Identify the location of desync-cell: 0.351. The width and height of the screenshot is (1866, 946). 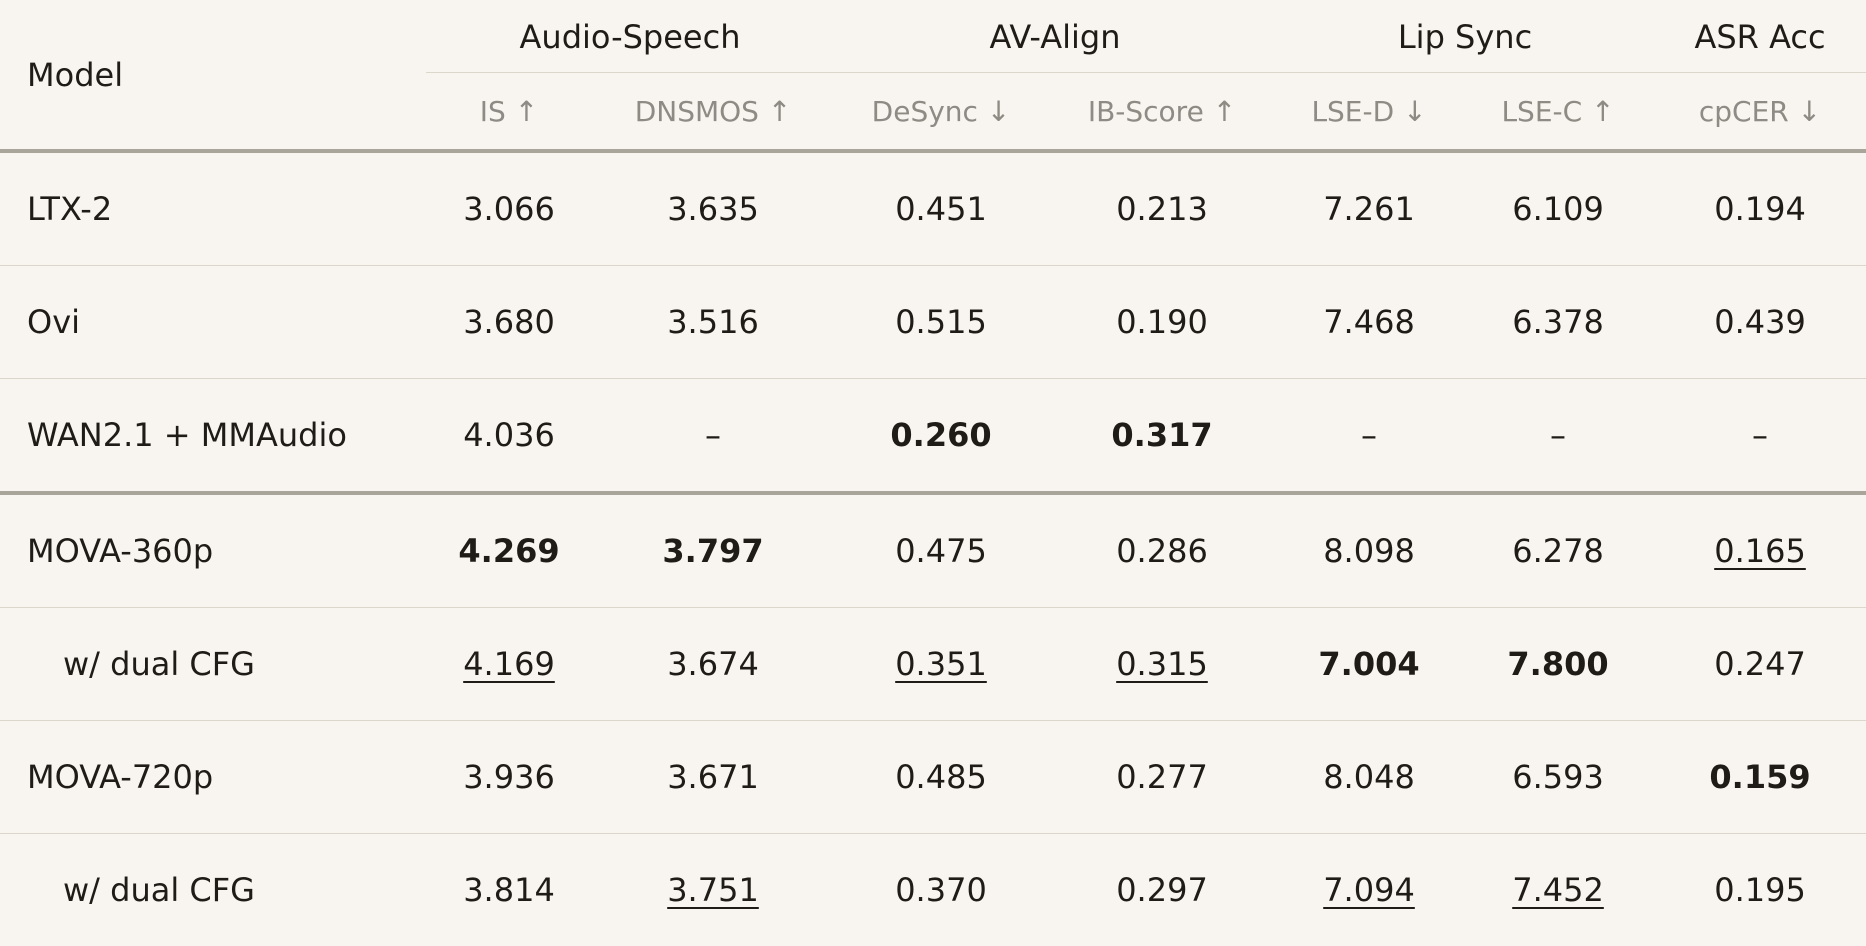
(941, 664).